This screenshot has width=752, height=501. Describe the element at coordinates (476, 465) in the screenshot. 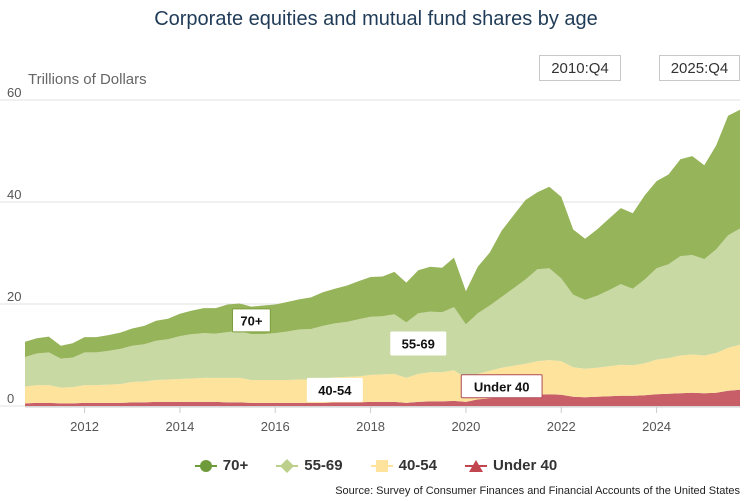

I see `triangle-marker-icon` at that location.